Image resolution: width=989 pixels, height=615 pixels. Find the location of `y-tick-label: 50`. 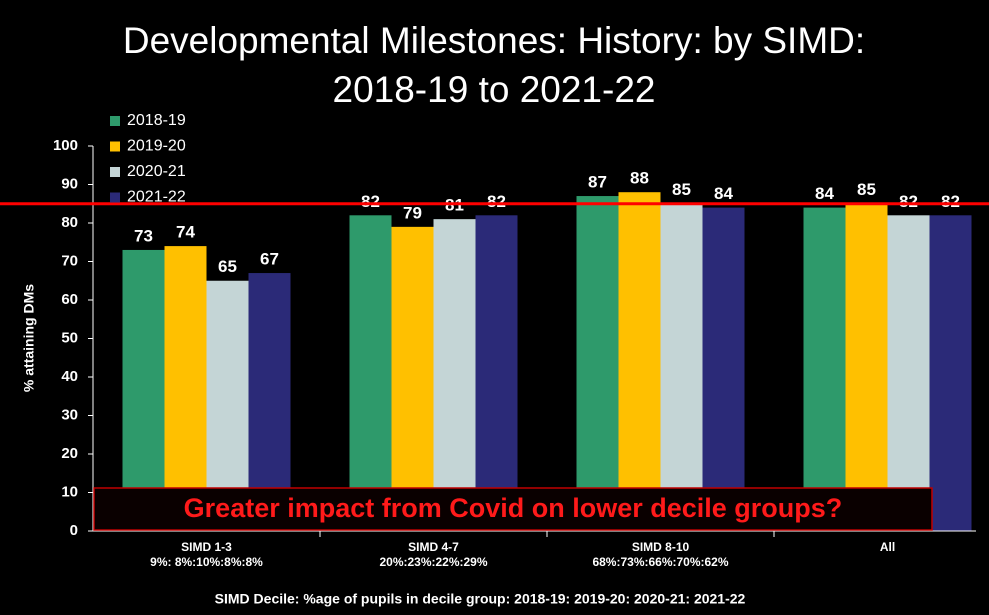

y-tick-label: 50 is located at coordinates (69, 337).